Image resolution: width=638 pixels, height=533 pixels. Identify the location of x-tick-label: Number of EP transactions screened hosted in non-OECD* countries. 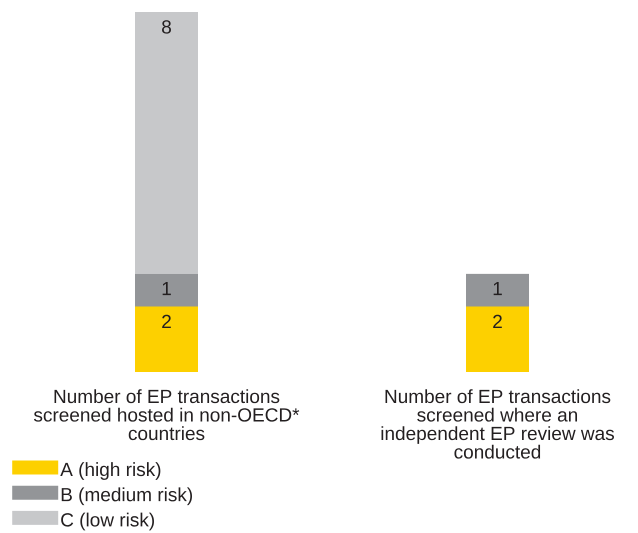
(167, 414).